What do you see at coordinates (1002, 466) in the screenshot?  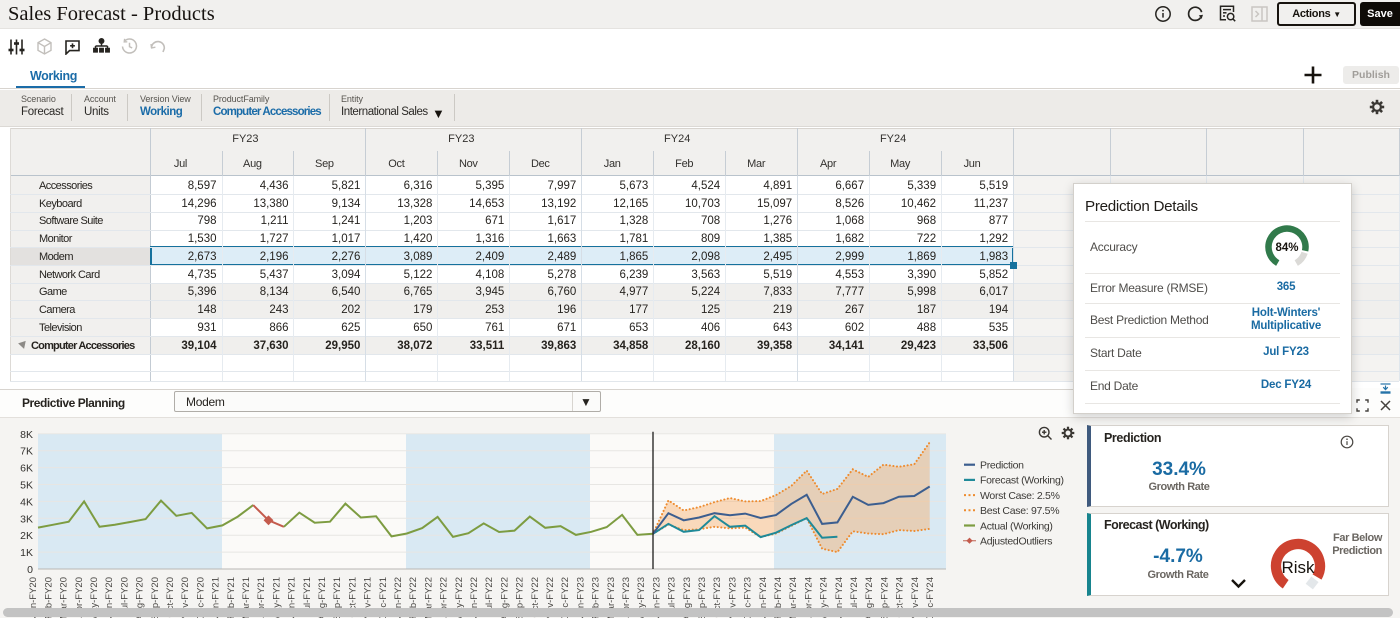 I see `svg-text: Prediction` at bounding box center [1002, 466].